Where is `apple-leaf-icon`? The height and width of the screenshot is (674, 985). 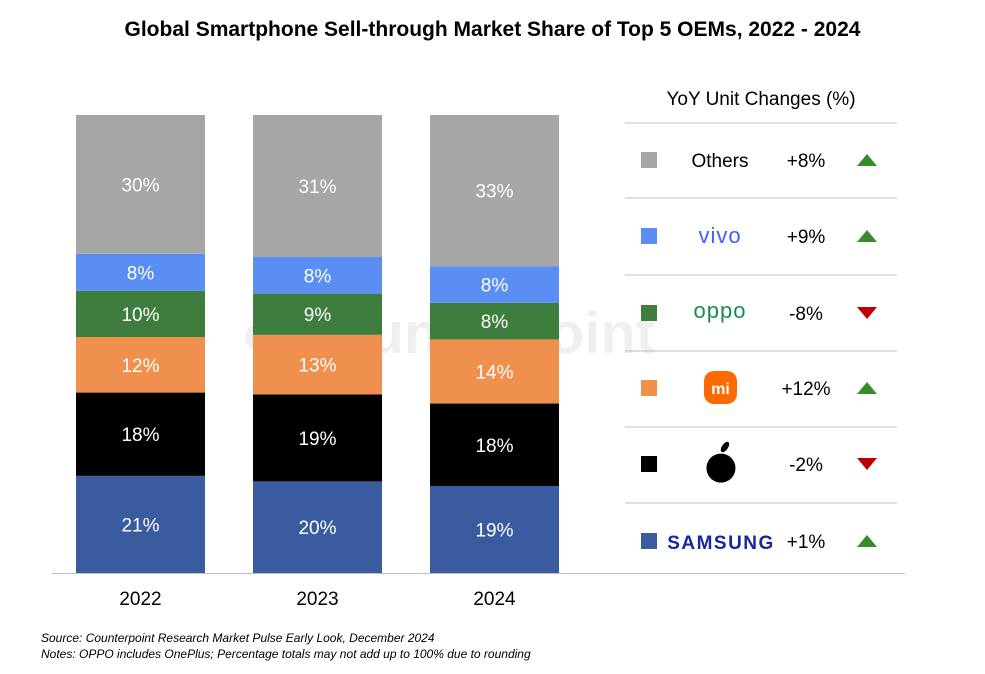
apple-leaf-icon is located at coordinates (725, 447).